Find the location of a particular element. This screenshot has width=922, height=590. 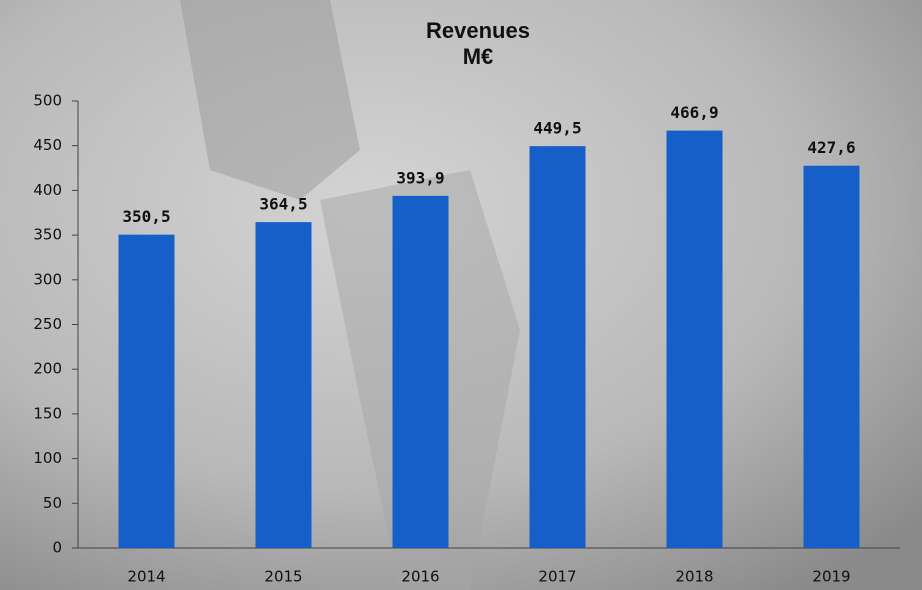

value-label: 364,5 is located at coordinates (283, 204).